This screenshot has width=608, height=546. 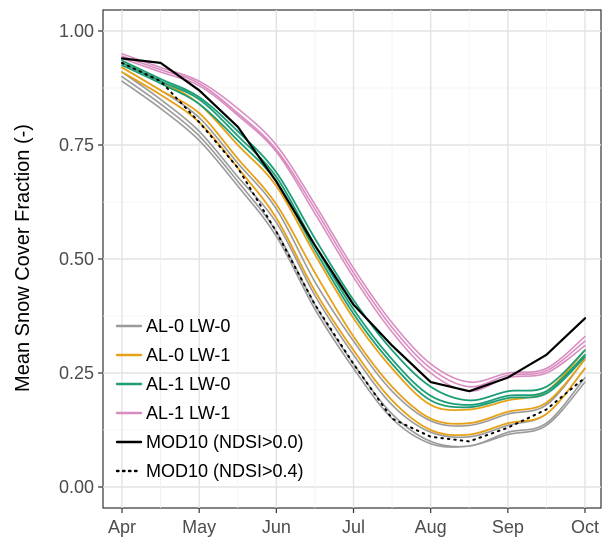 I want to click on x-tick-label: Aug, so click(x=431, y=527).